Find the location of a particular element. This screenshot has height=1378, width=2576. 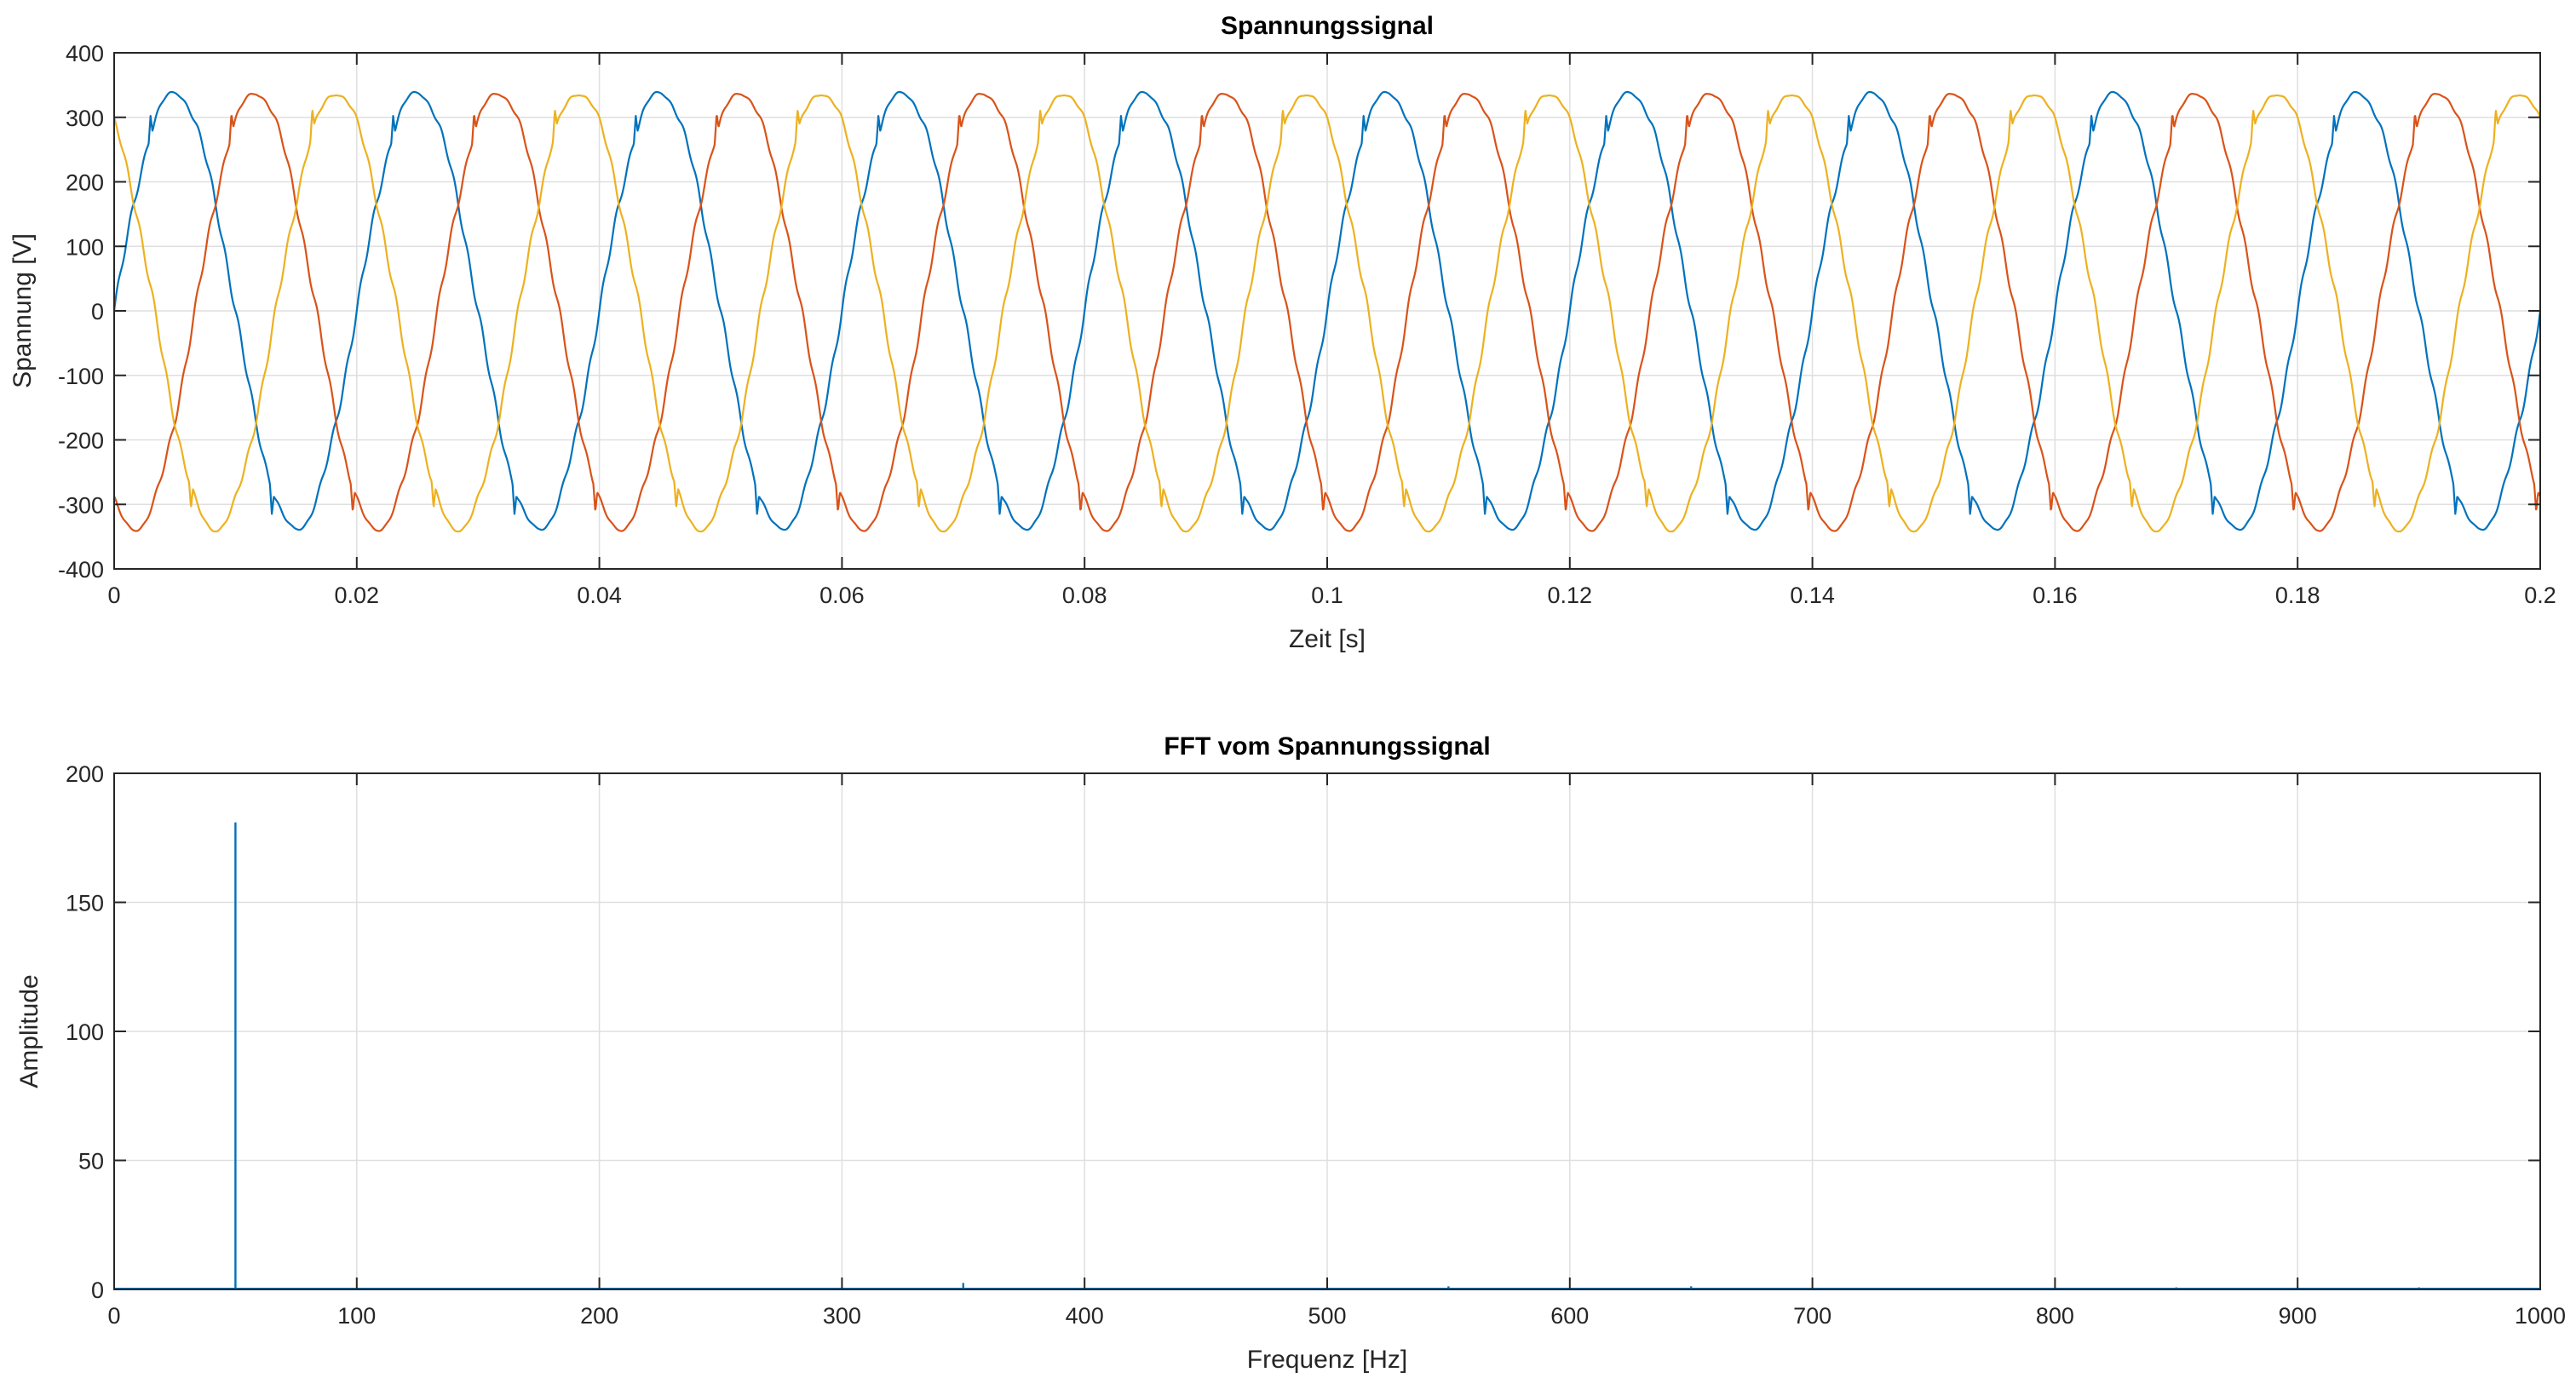

voltage-y-tick-label: -300 is located at coordinates (81, 505).